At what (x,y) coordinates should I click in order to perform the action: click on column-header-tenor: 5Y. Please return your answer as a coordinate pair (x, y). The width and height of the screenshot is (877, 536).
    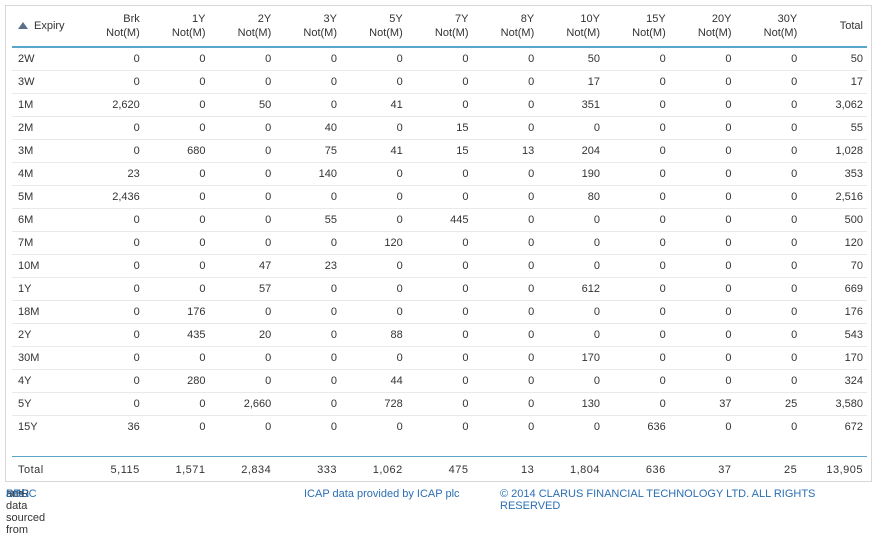
    Looking at the image, I should click on (396, 19).